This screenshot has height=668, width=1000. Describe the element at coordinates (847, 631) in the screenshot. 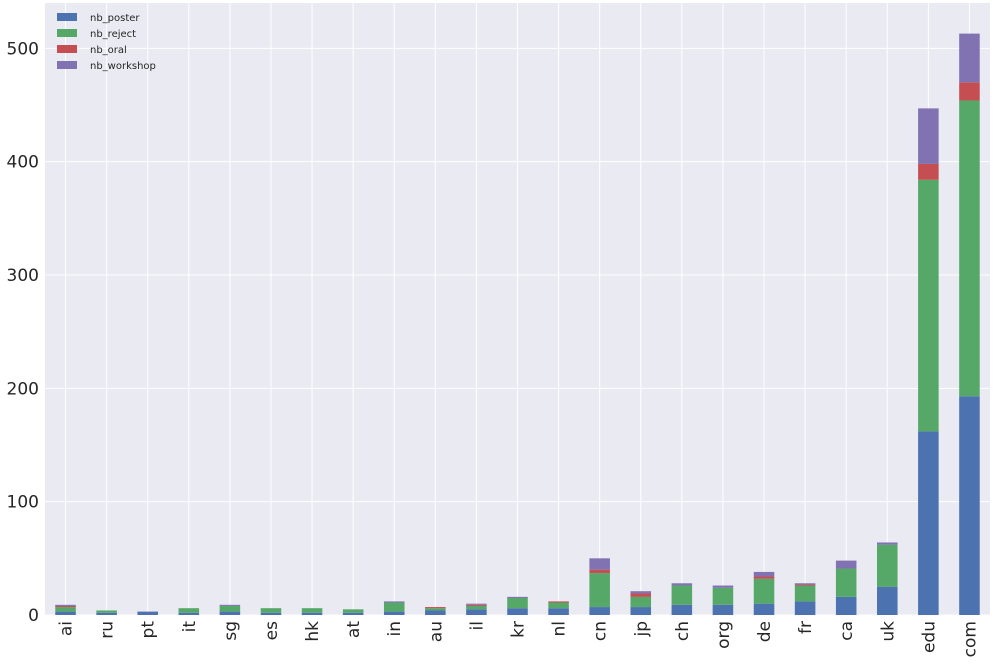

I see `x-tick-label: ca` at that location.